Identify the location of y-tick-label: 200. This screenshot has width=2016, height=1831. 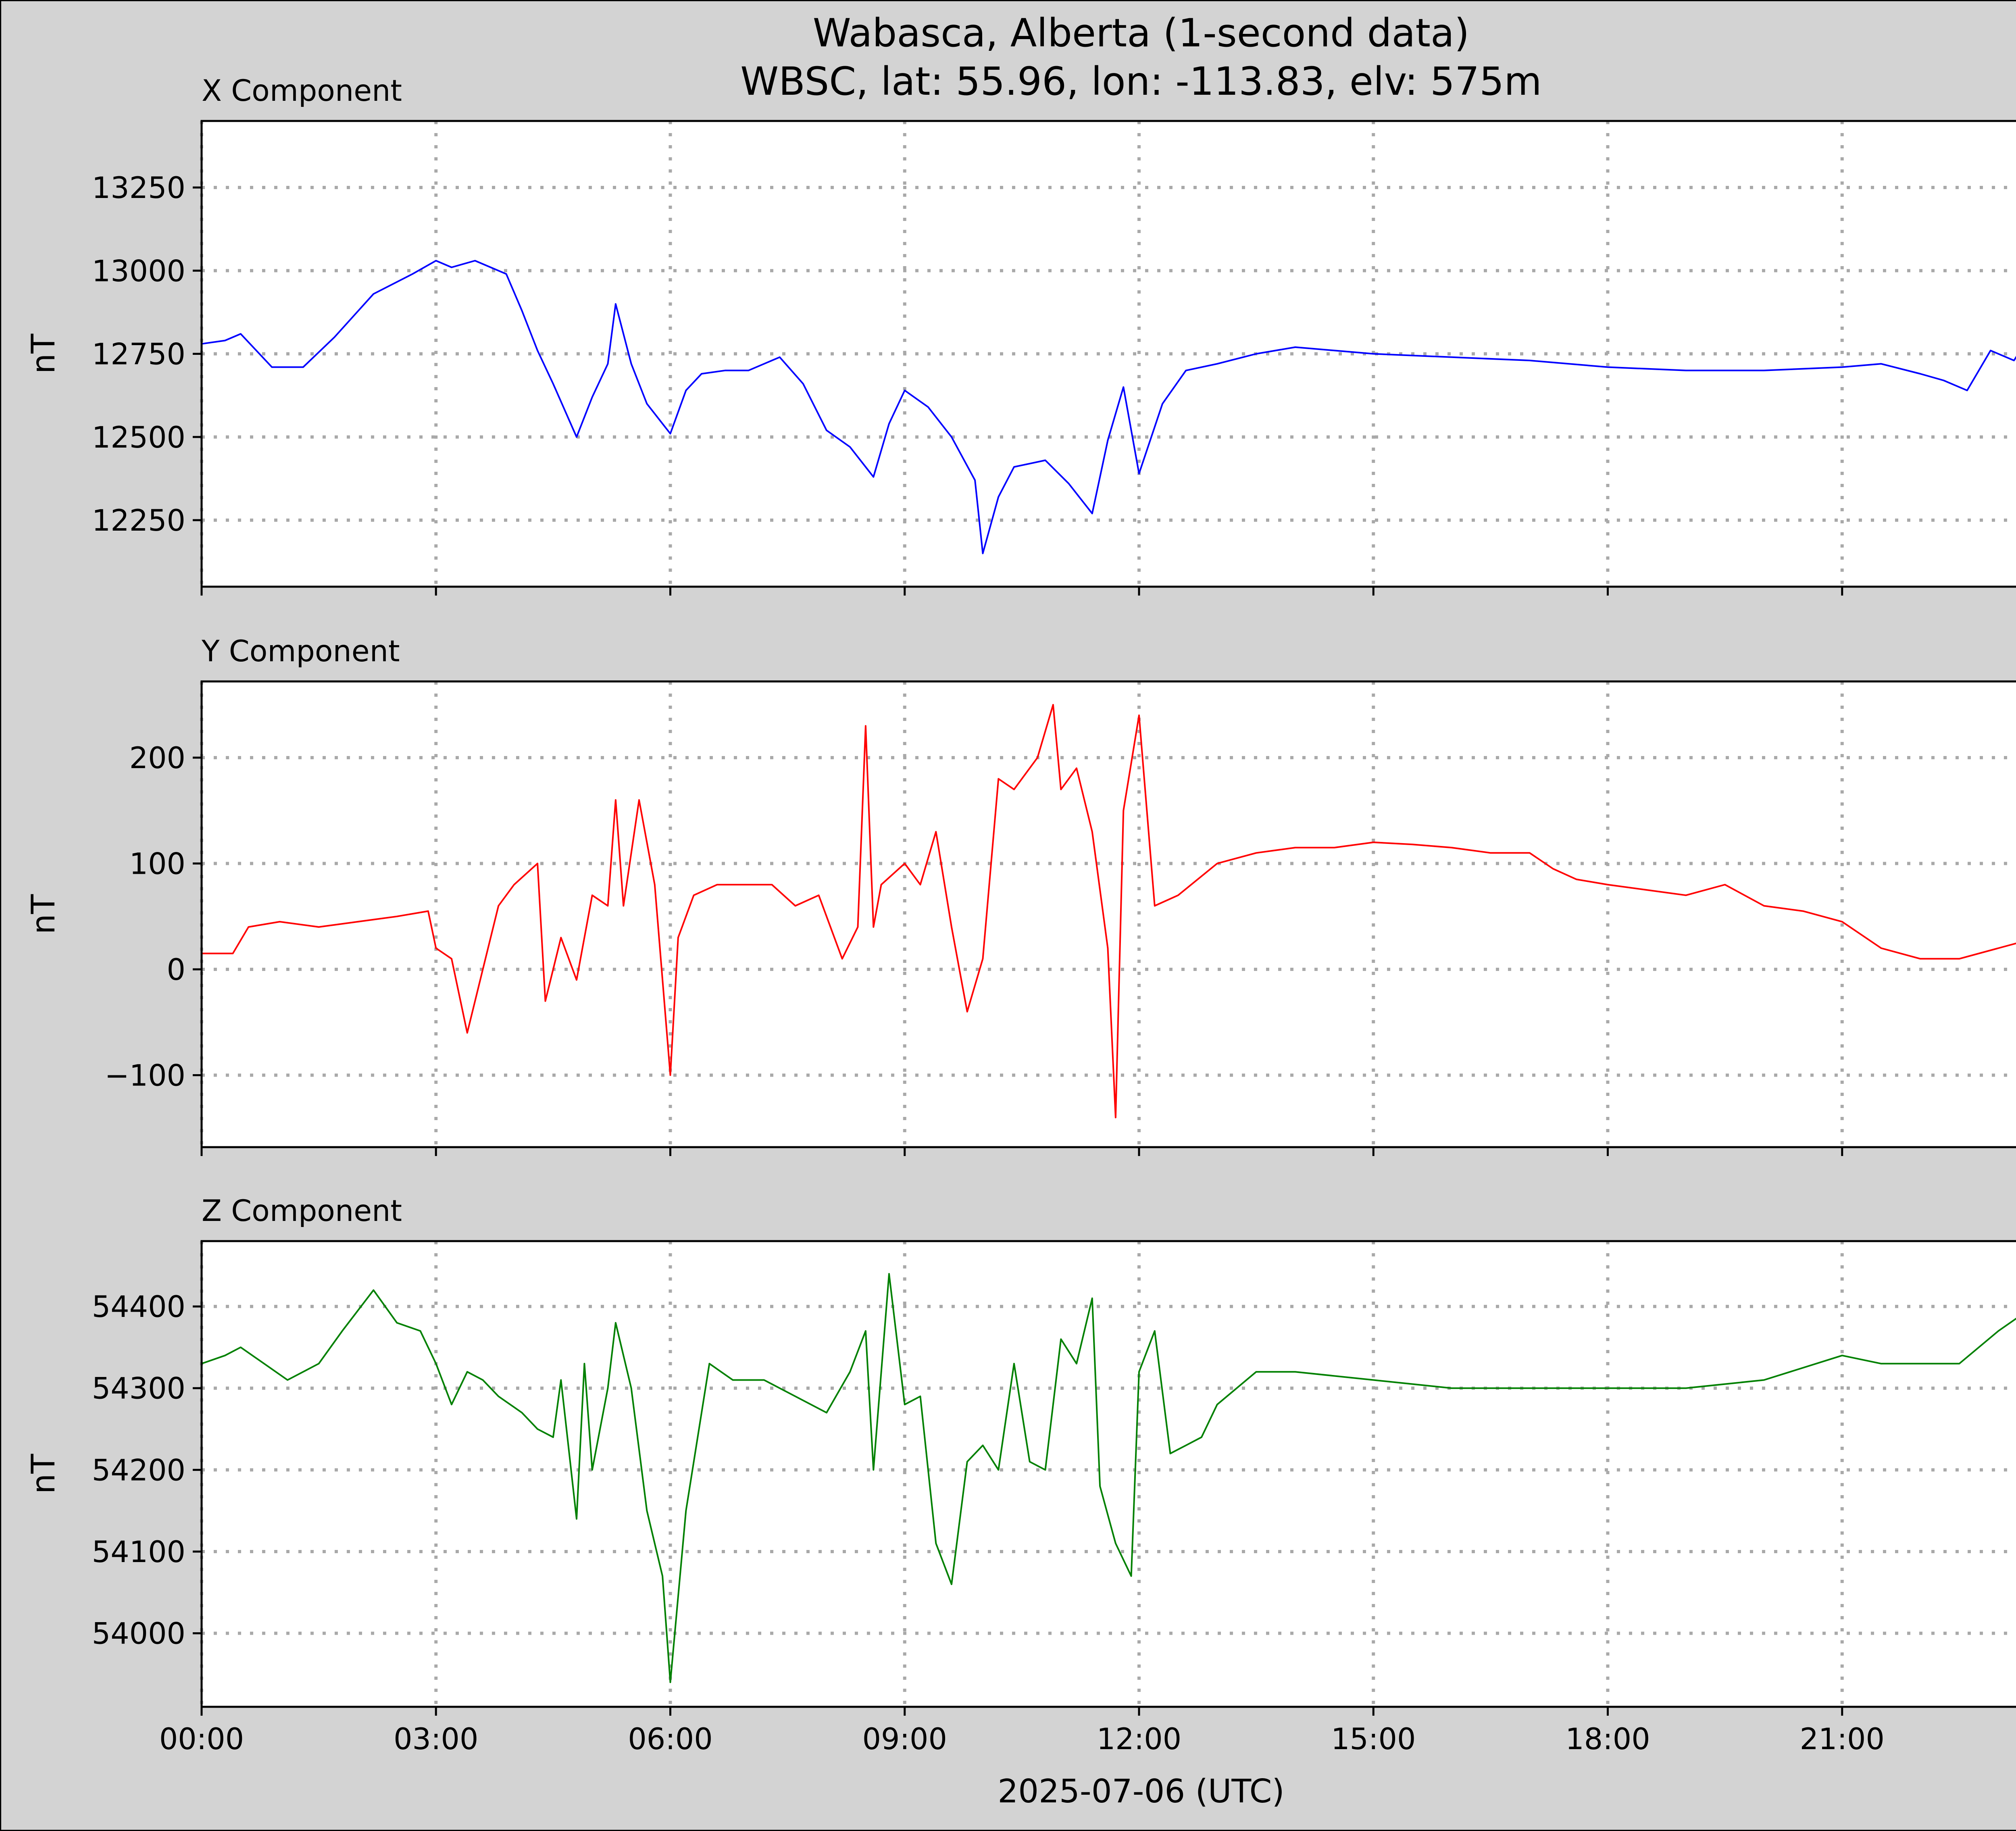
(157, 758).